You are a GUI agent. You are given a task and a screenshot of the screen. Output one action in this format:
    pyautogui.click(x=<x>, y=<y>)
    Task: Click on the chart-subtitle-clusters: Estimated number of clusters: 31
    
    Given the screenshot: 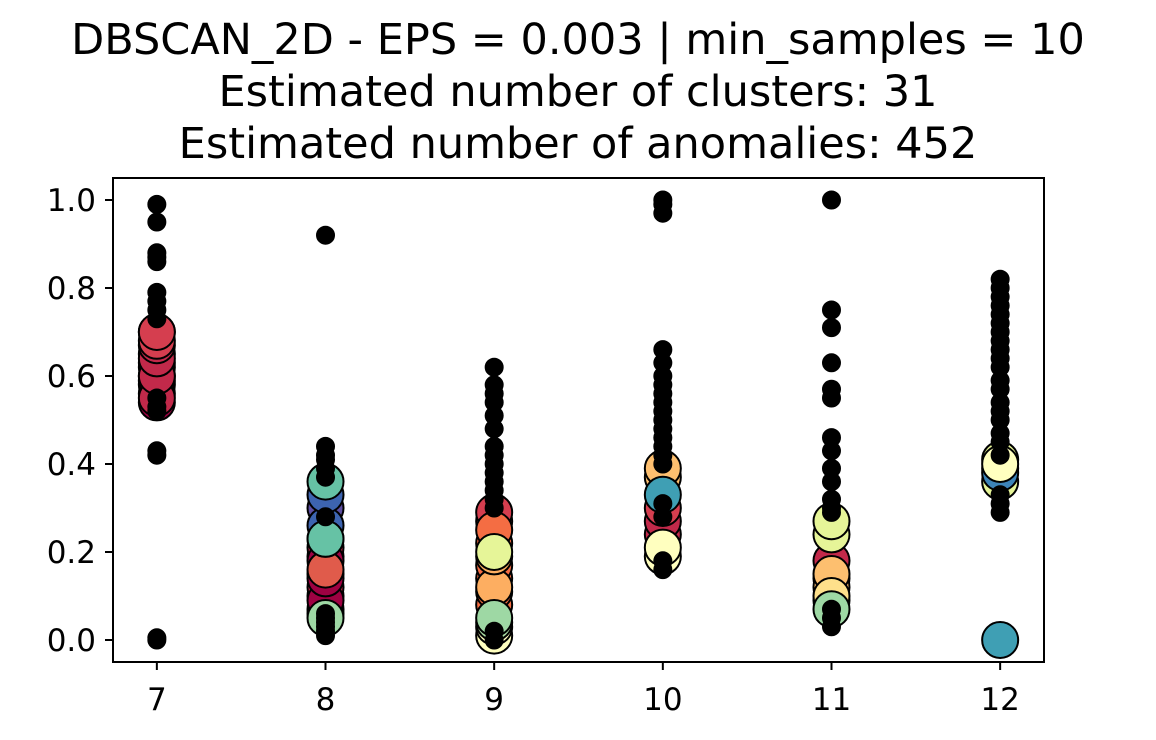 What is the action you would take?
    pyautogui.click(x=578, y=92)
    